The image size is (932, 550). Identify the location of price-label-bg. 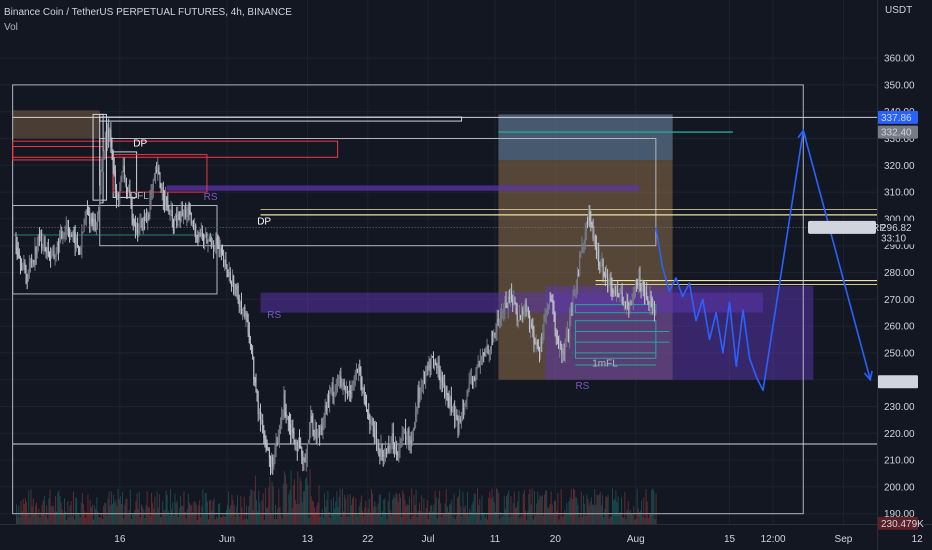
(898, 382).